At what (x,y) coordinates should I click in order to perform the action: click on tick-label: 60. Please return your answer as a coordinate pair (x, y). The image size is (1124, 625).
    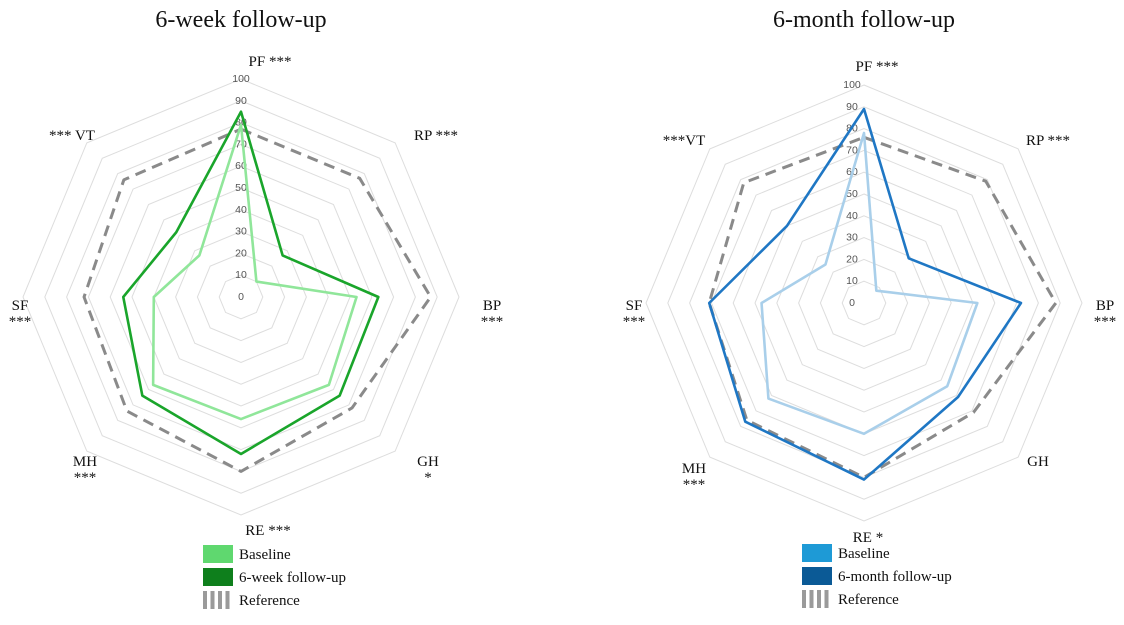
    Looking at the image, I should click on (241, 166).